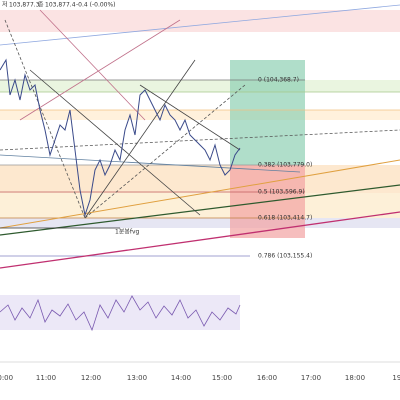 This screenshot has height=400, width=400. Describe the element at coordinates (278, 80) in the screenshot. I see `fib-label: 0 (104,368.7)` at that location.